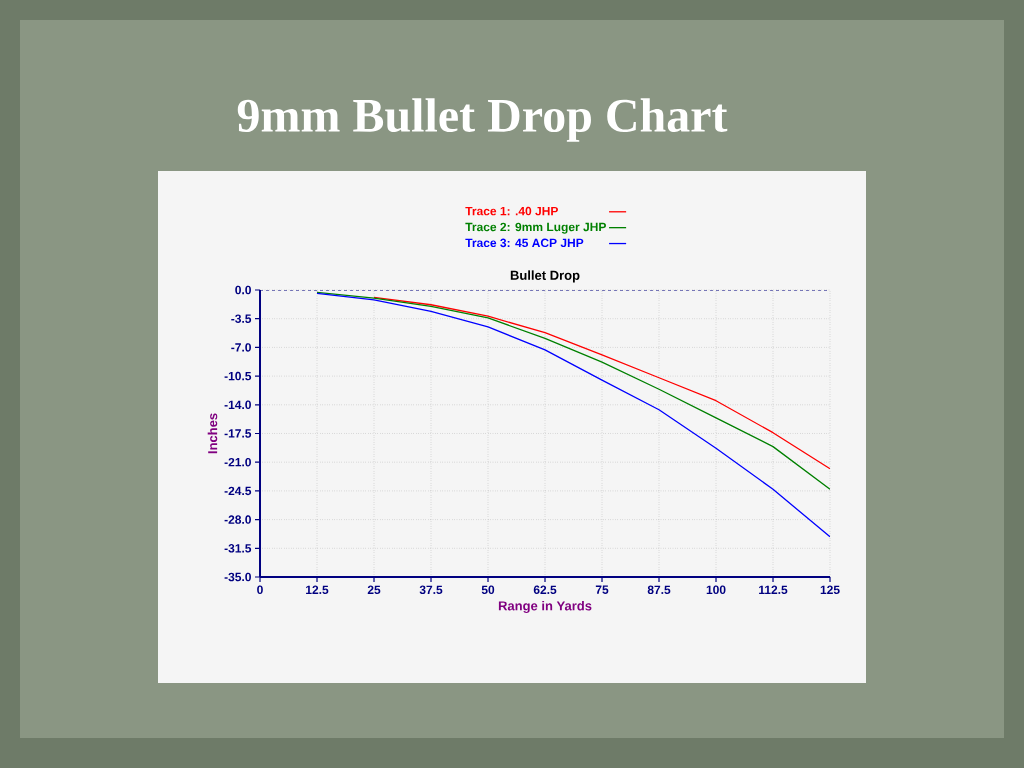  What do you see at coordinates (535, 228) in the screenshot?
I see `legend-label: Trace 2: 9mm Luger JHP` at bounding box center [535, 228].